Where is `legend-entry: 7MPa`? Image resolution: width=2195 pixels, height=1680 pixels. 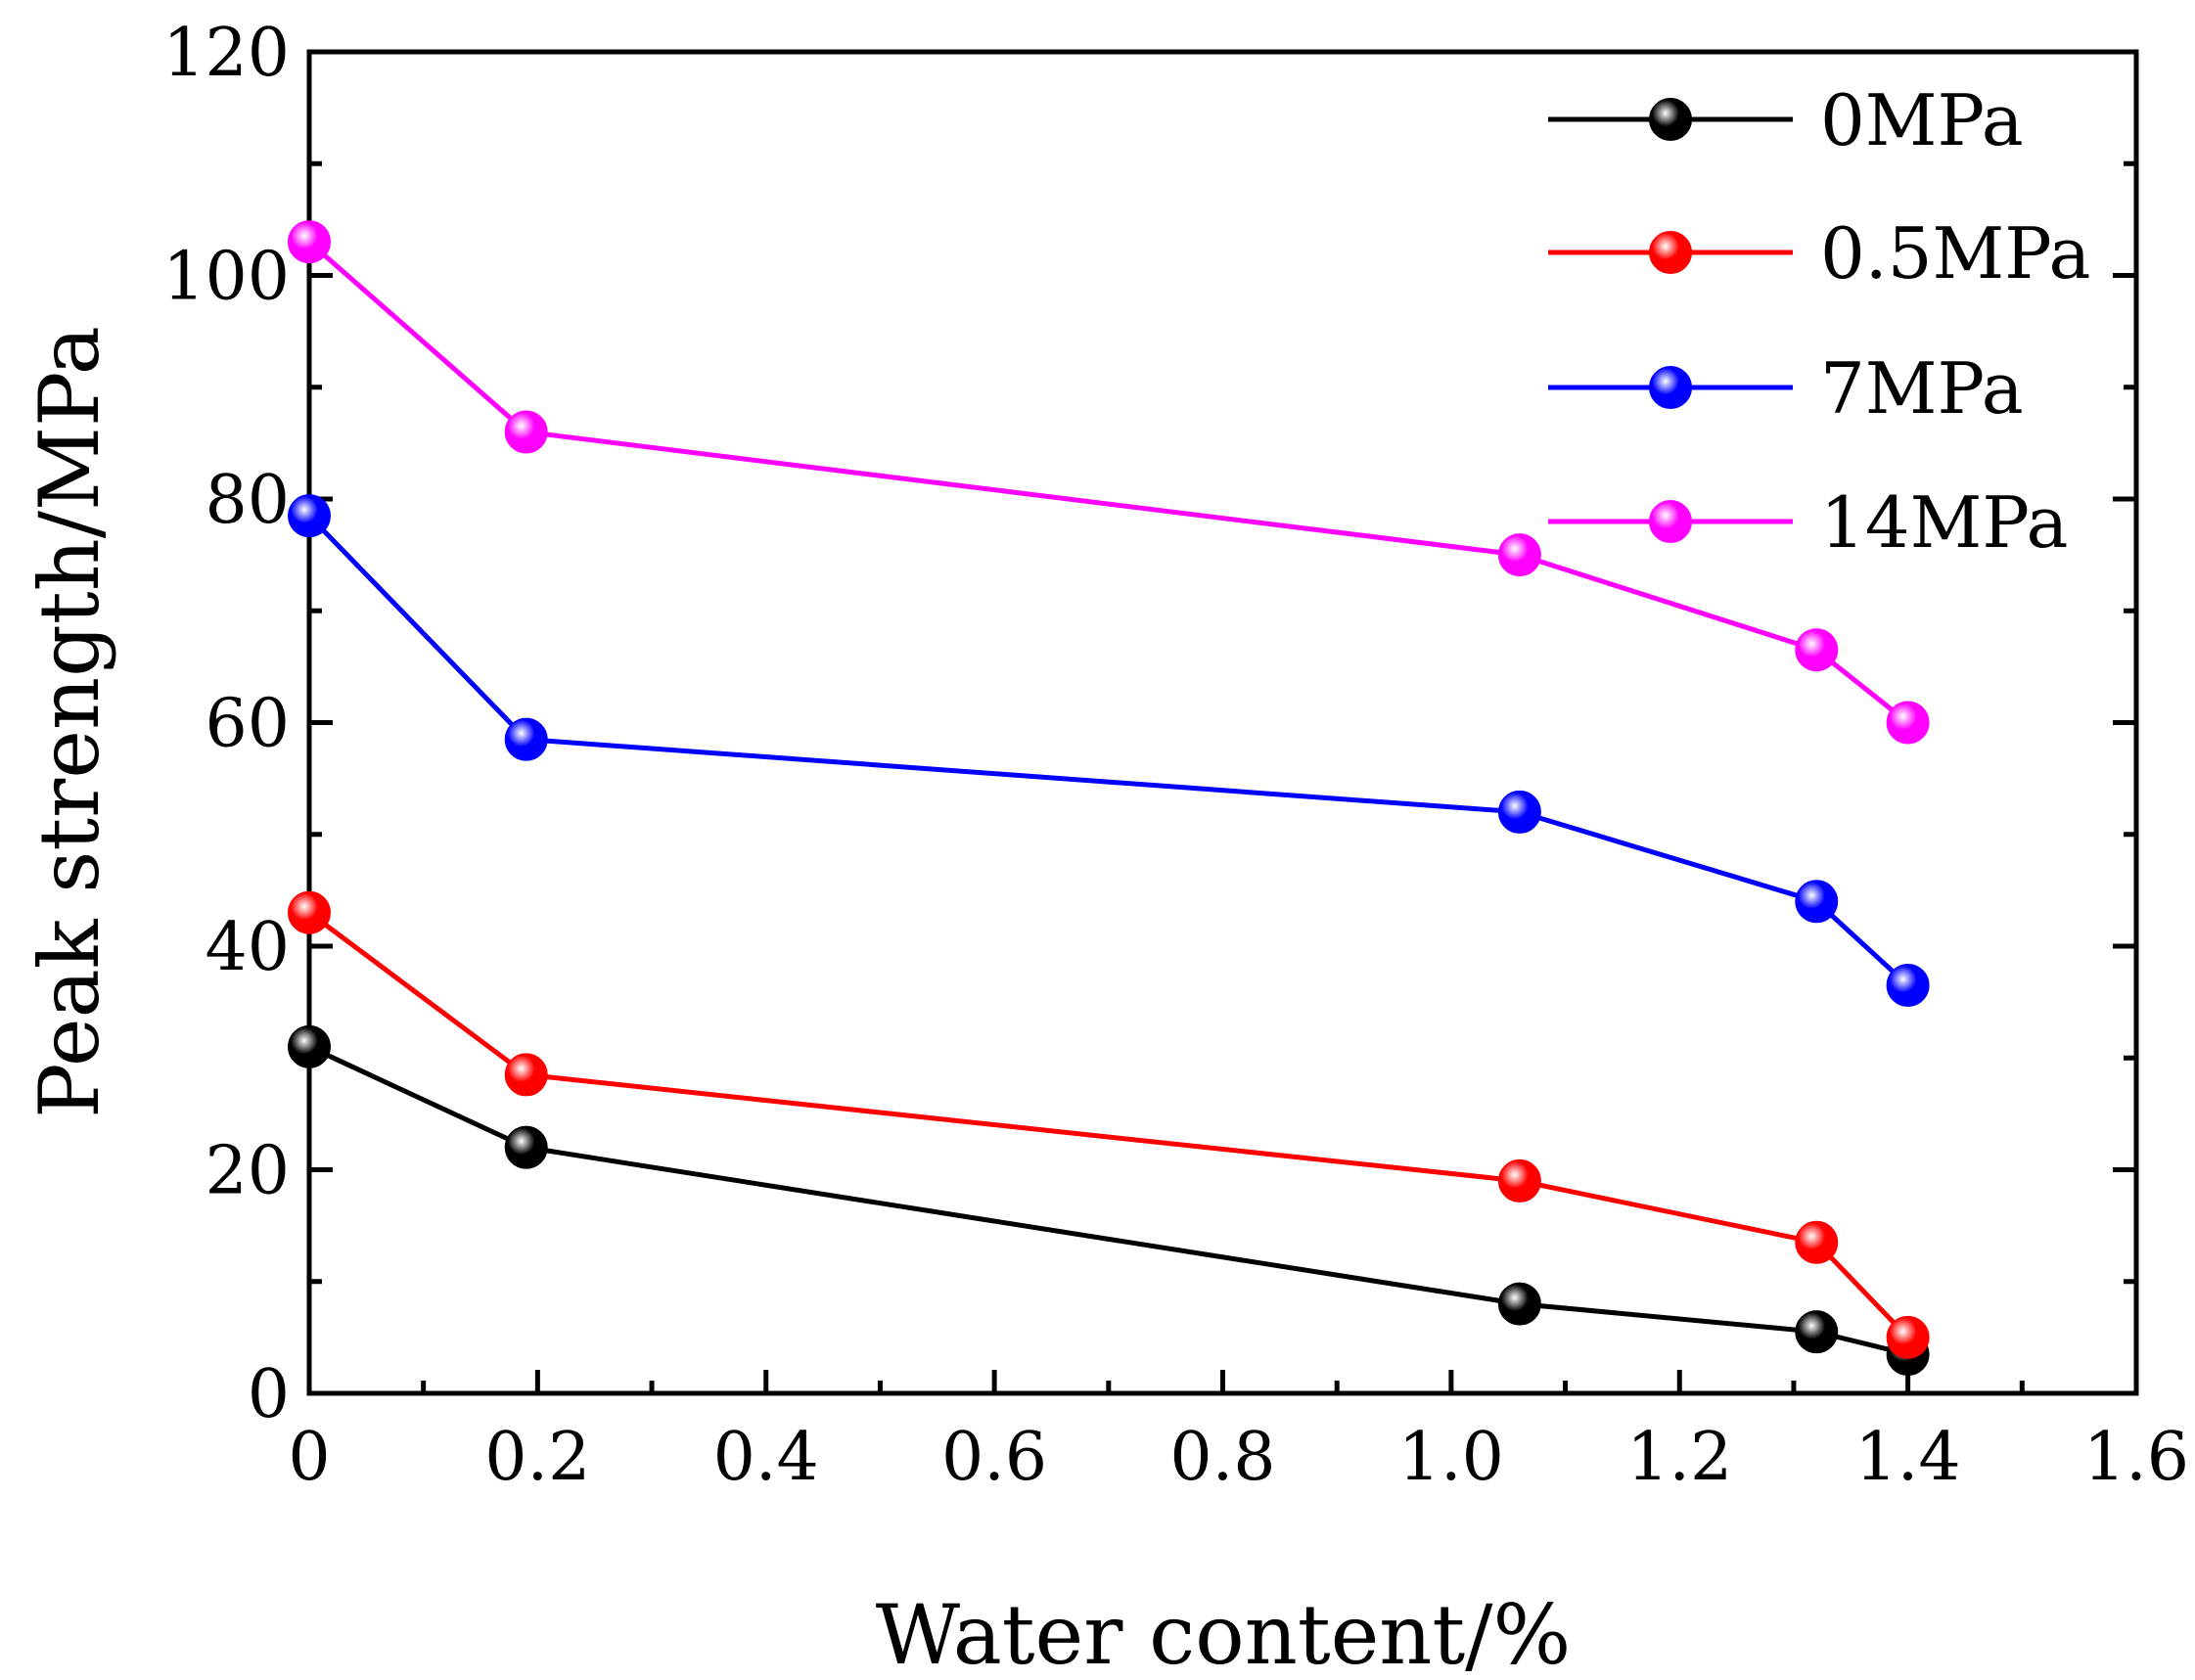
legend-entry: 7MPa is located at coordinates (1786, 388).